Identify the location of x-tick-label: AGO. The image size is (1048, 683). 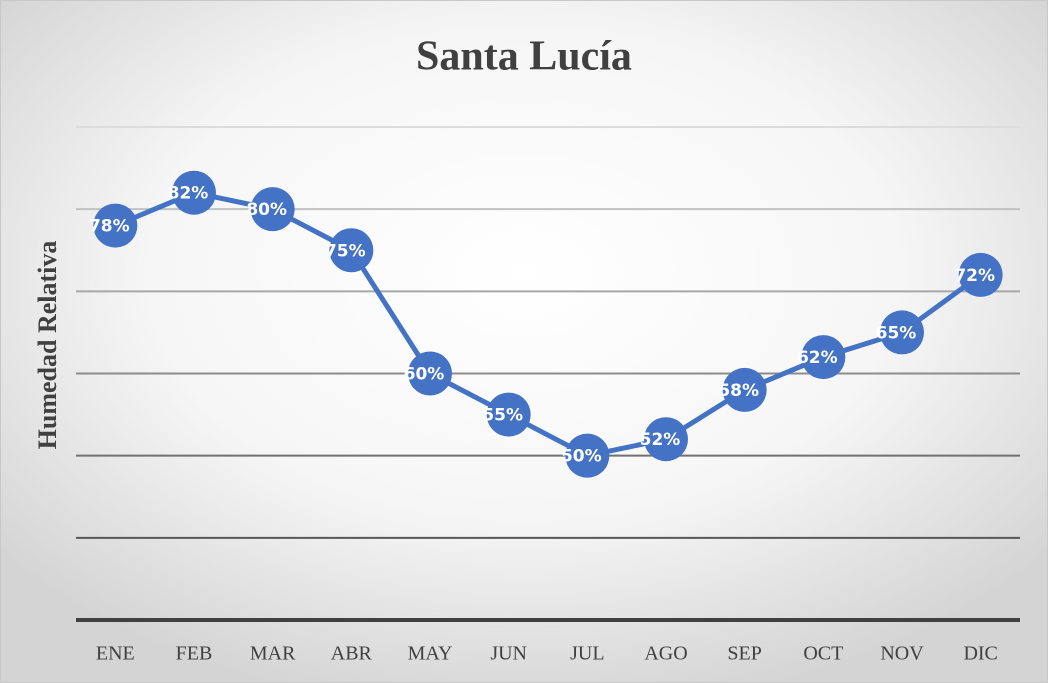
(665, 654).